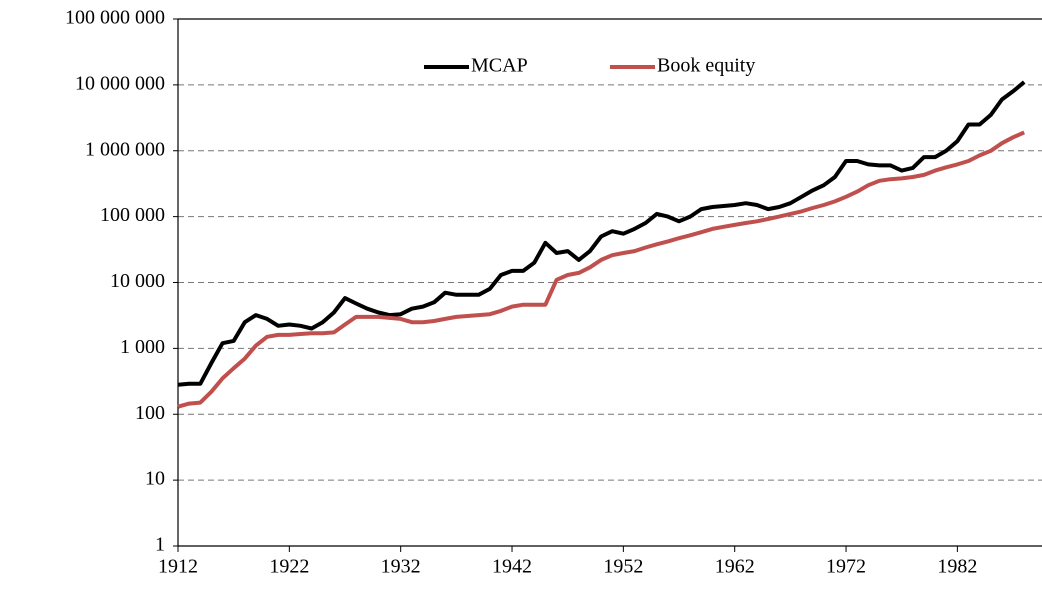 The width and height of the screenshot is (1042, 594). What do you see at coordinates (512, 567) in the screenshot?
I see `x-tick-label: 1942` at bounding box center [512, 567].